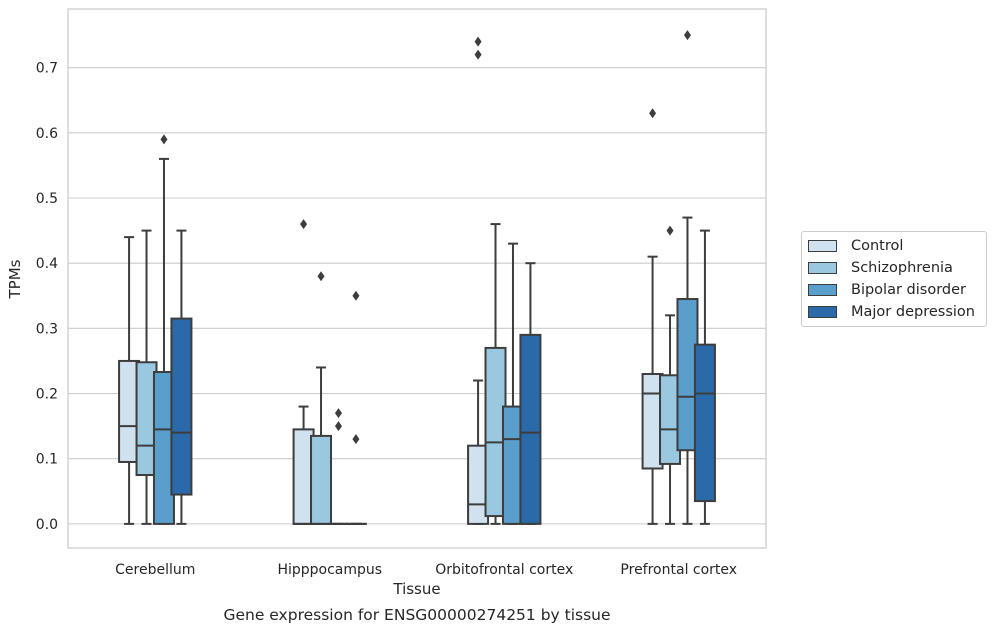 The image size is (997, 634). I want to click on legend-label-bipolar-disorder: Bipolar disorder, so click(908, 290).